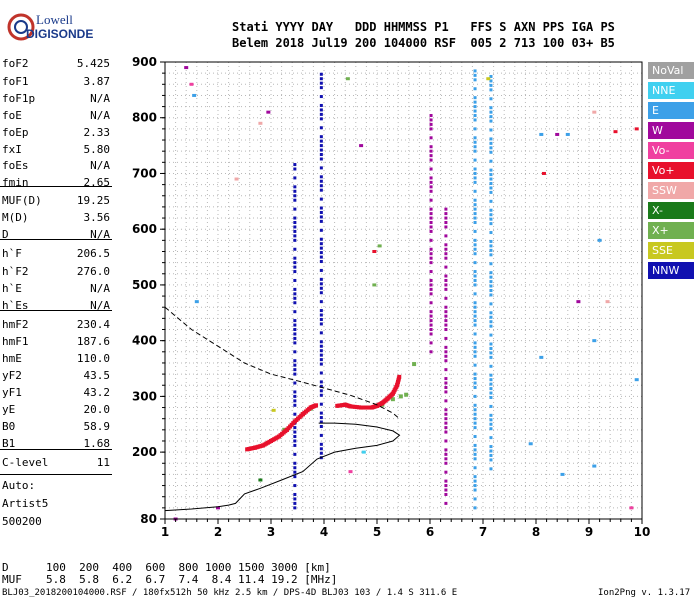  Describe the element at coordinates (56, 343) in the screenshot. I see `param-row-hmf1: hmF1 187.6` at that location.